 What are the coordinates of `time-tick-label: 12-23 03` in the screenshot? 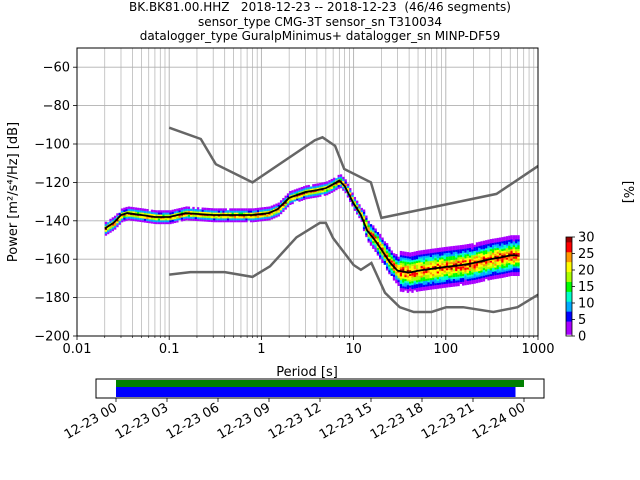 It's located at (142, 421).